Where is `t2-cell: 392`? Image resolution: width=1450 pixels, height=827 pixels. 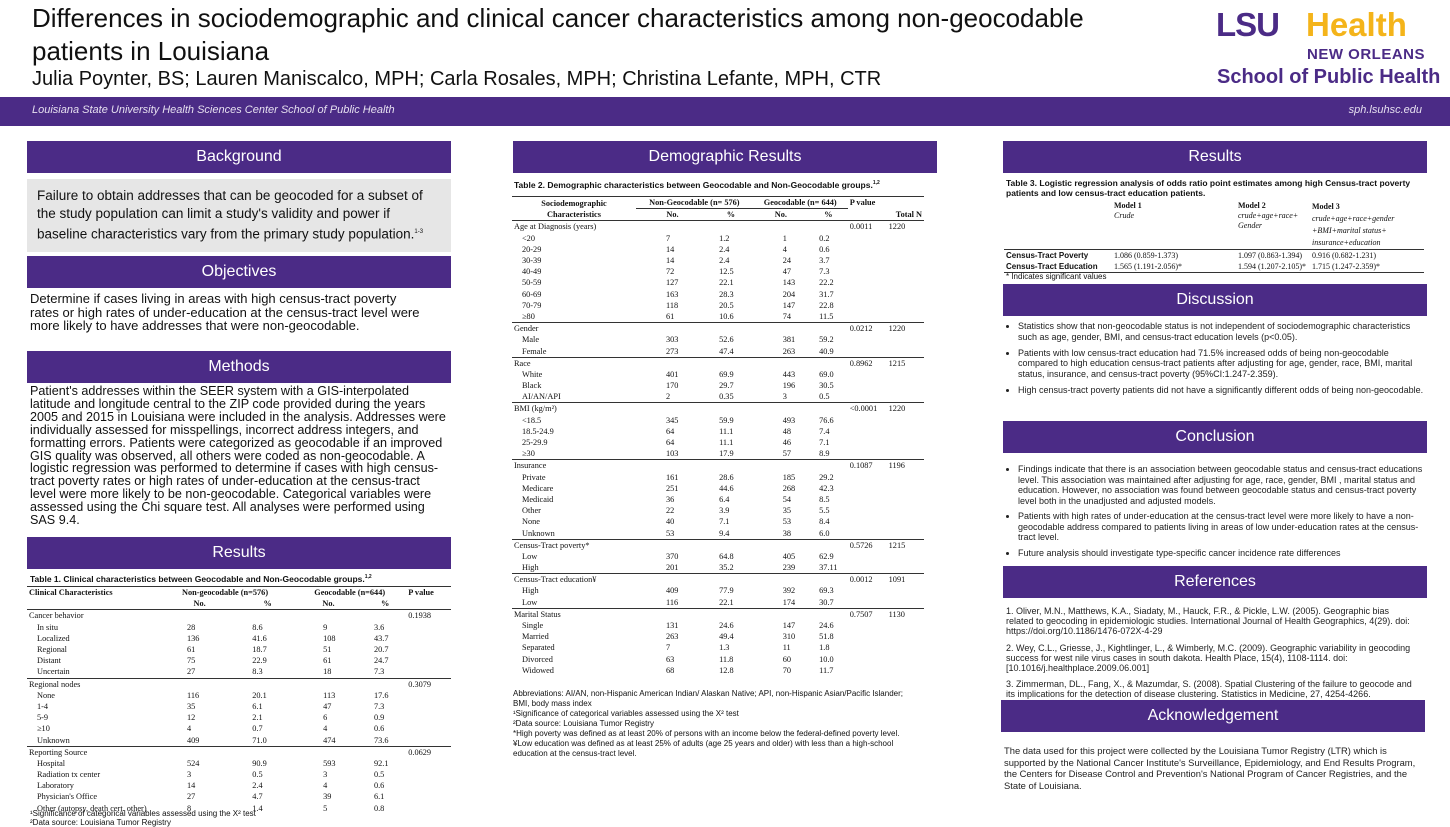
t2-cell: 392 is located at coordinates (789, 591).